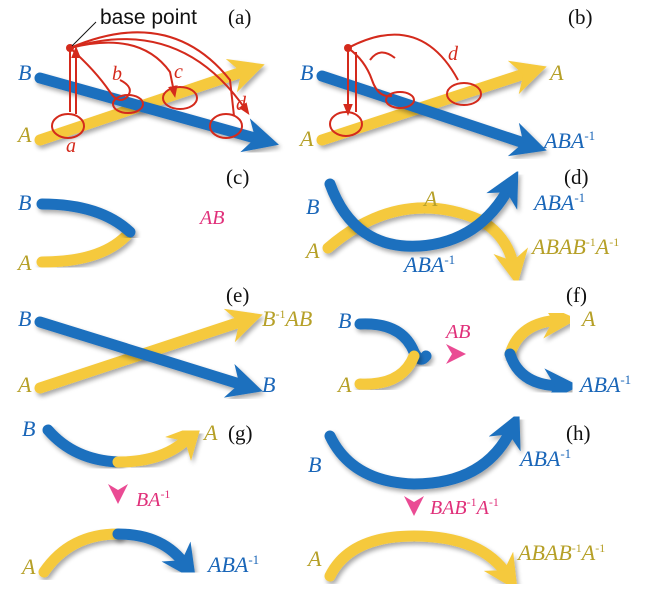 Image resolution: width=647 pixels, height=599 pixels. What do you see at coordinates (568, 140) in the screenshot?
I see `panel-b-label-ABA-inv: ABA-1` at bounding box center [568, 140].